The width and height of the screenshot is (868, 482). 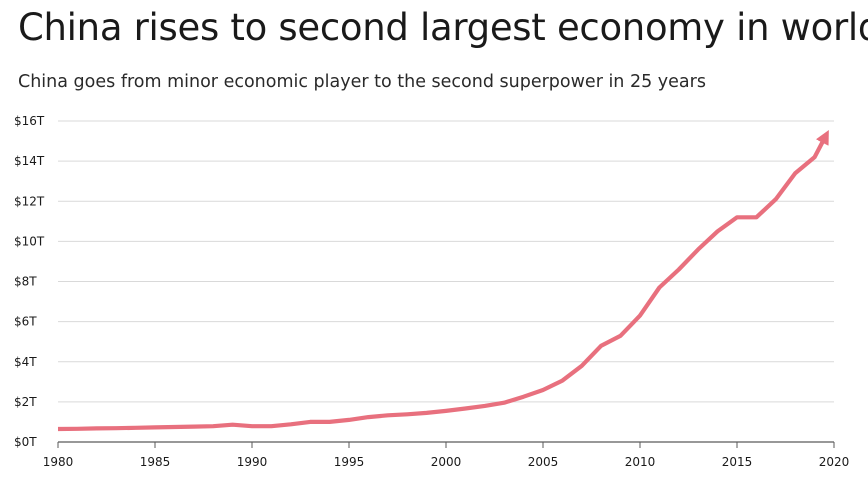 I want to click on x-tick-label: 1990, so click(x=252, y=462).